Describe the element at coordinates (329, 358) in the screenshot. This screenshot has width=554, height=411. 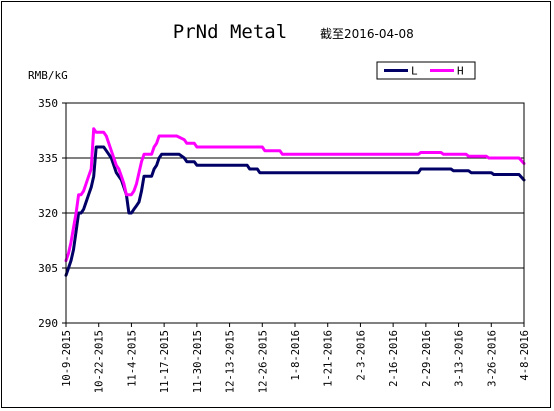
I see `x-tick-label: 1-21-2016` at that location.